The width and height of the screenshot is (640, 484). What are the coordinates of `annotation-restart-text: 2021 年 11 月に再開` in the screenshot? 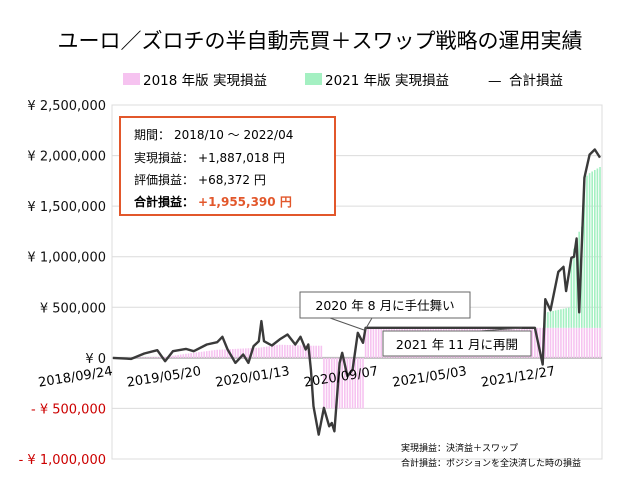 It's located at (457, 344).